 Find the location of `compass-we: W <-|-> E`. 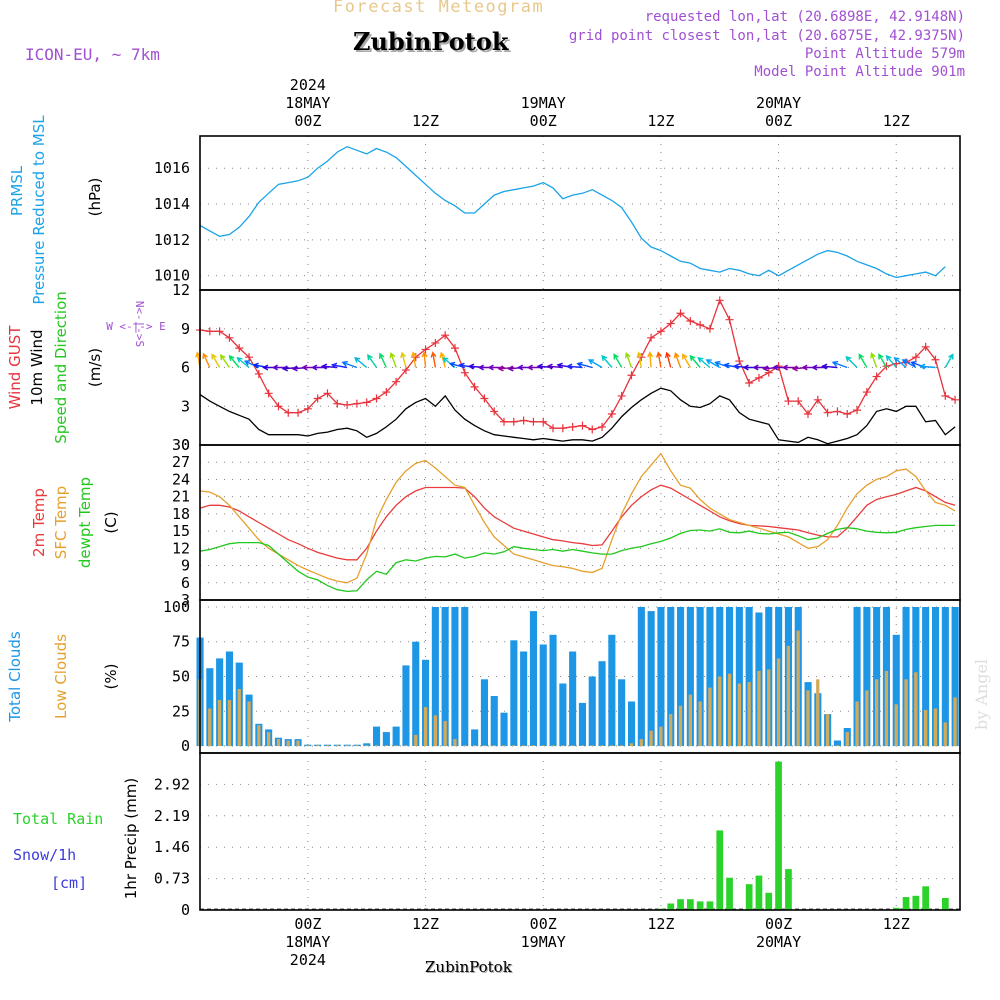

compass-we: W <-|-> E is located at coordinates (136, 326).